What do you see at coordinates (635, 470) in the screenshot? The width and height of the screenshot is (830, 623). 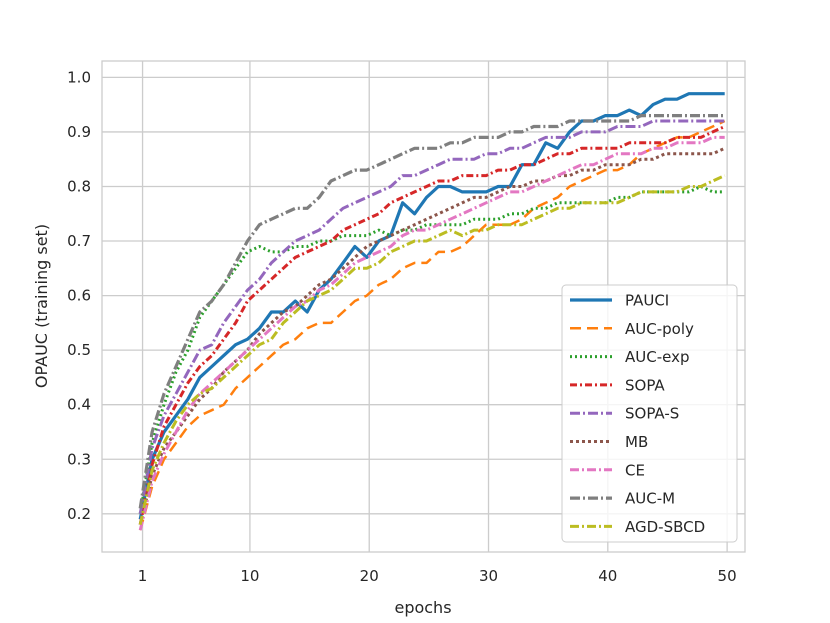 I see `legend-label: CE` at bounding box center [635, 470].